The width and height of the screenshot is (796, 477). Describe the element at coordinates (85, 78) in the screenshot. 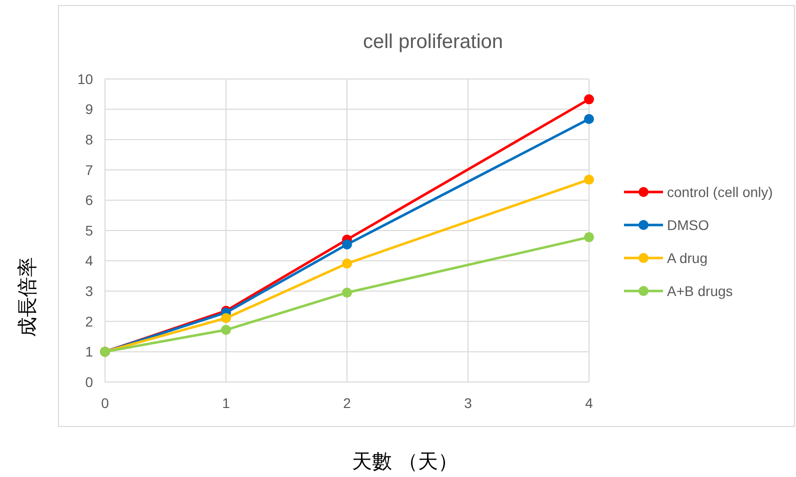

I see `y-tick-label: 10` at that location.